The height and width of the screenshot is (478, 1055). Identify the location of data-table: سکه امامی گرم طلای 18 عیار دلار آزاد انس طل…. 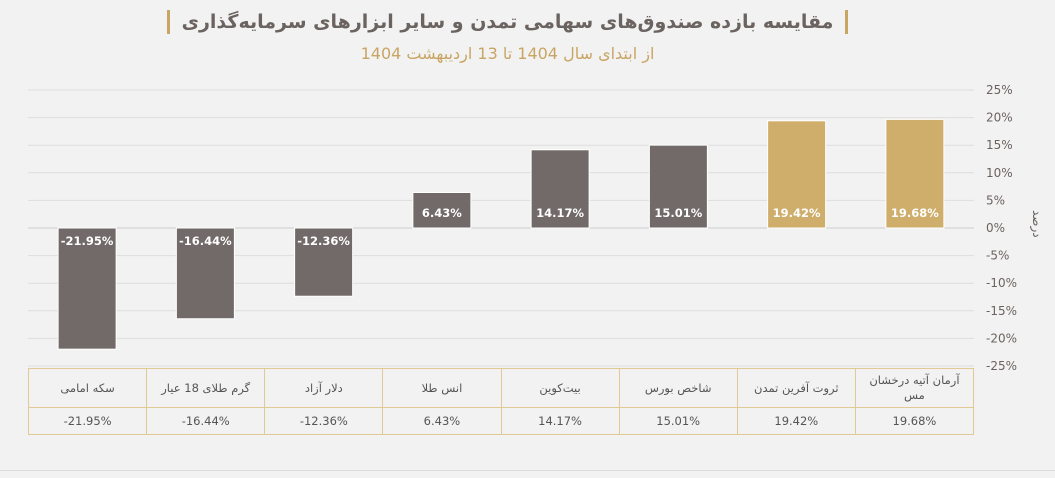
(501, 401).